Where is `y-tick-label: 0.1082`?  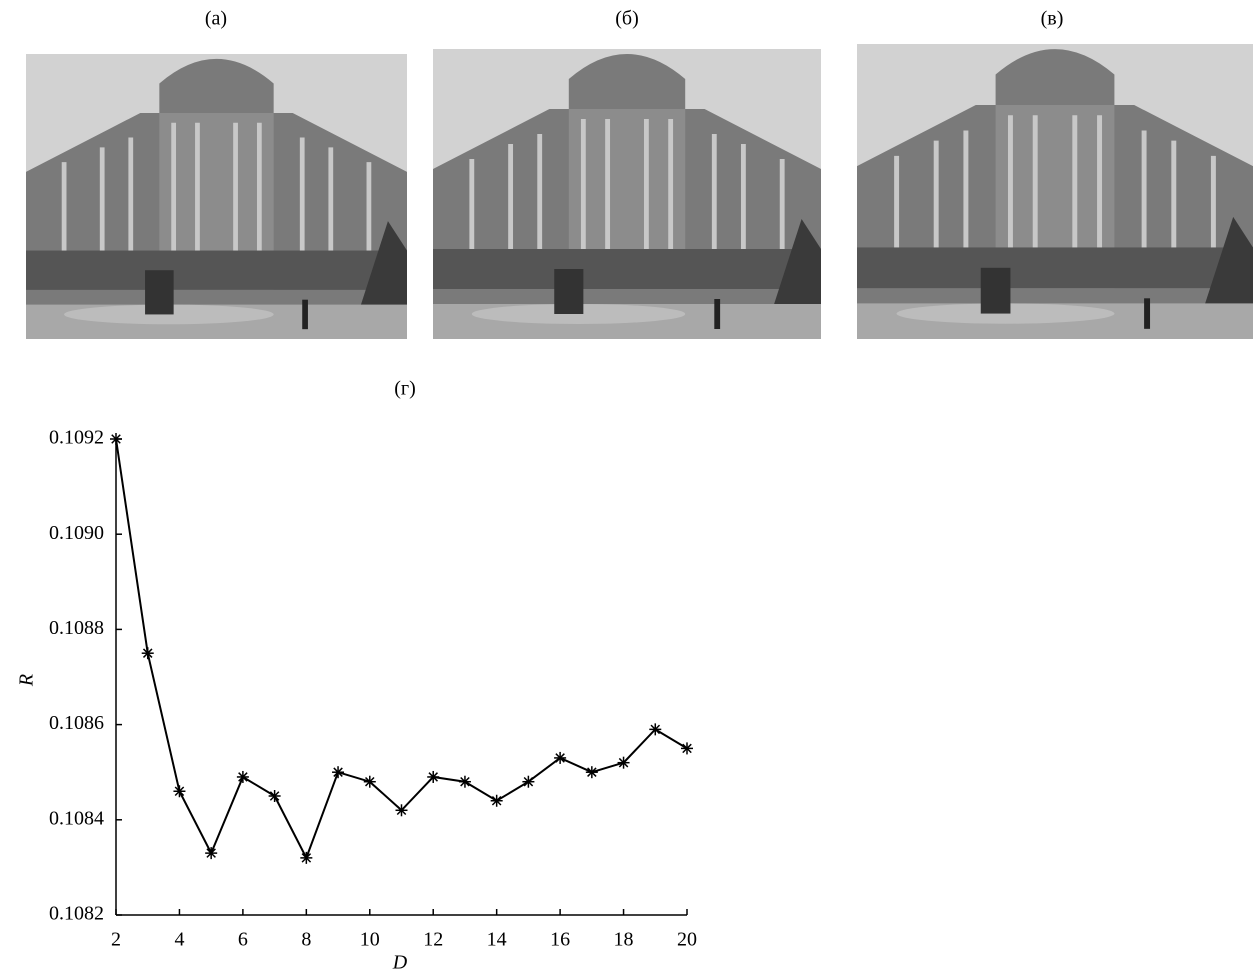
y-tick-label: 0.1082 is located at coordinates (76, 914).